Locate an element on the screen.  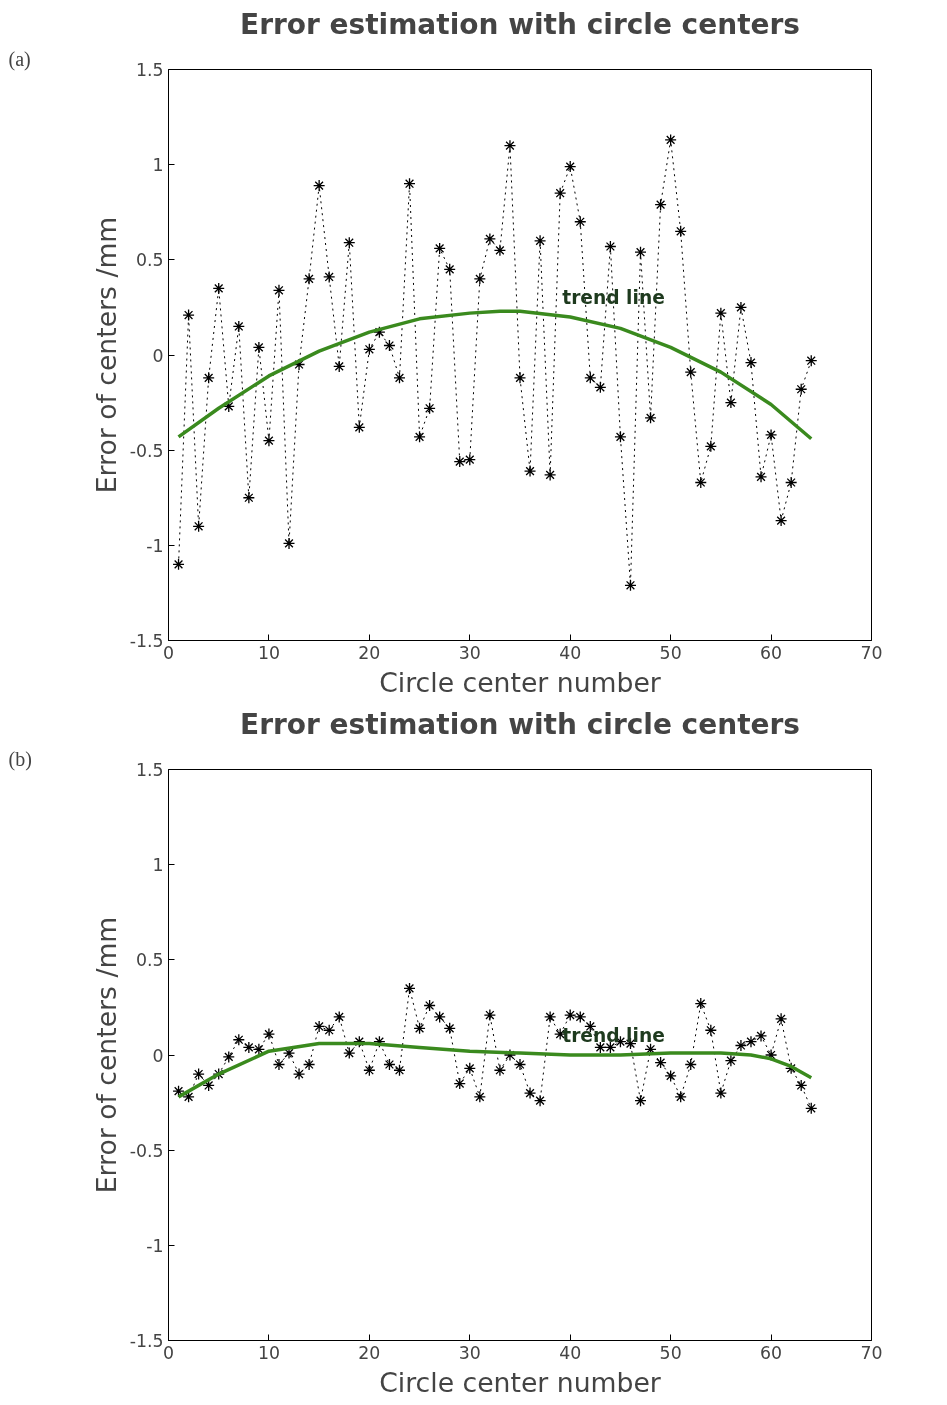
annotation: trend line is located at coordinates (613, 297).